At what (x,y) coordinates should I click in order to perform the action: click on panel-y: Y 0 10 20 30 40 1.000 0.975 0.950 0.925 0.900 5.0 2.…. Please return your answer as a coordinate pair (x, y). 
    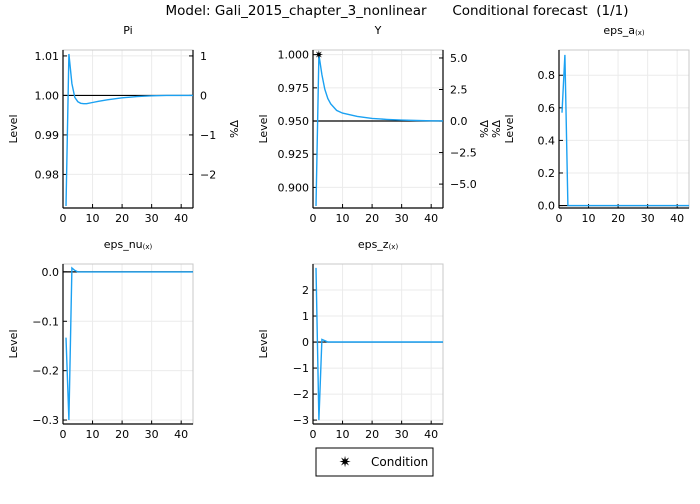
    Looking at the image, I should click on (374, 124).